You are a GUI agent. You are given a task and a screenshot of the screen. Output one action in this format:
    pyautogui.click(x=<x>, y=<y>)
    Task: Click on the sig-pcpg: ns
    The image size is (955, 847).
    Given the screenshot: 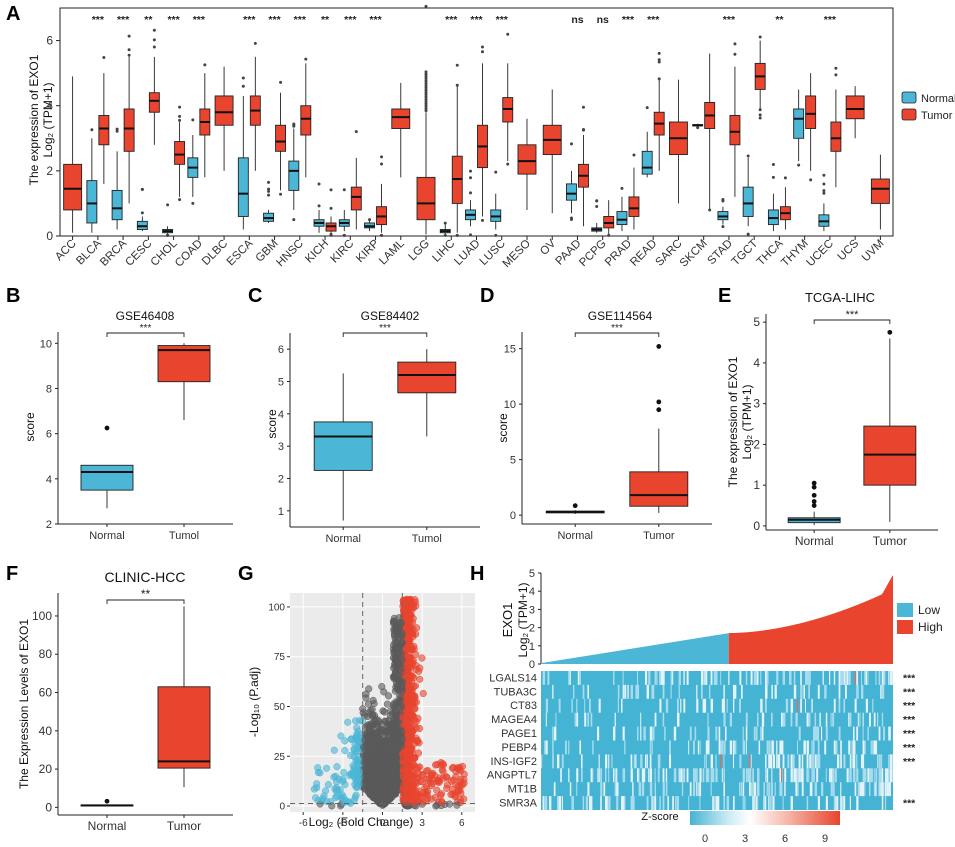 What is the action you would take?
    pyautogui.click(x=603, y=20)
    